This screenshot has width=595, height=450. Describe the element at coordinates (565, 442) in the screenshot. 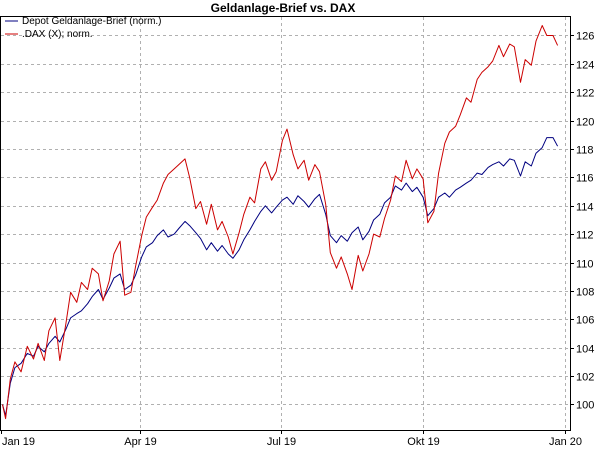

I see `x-tick-label: Jan 20` at that location.